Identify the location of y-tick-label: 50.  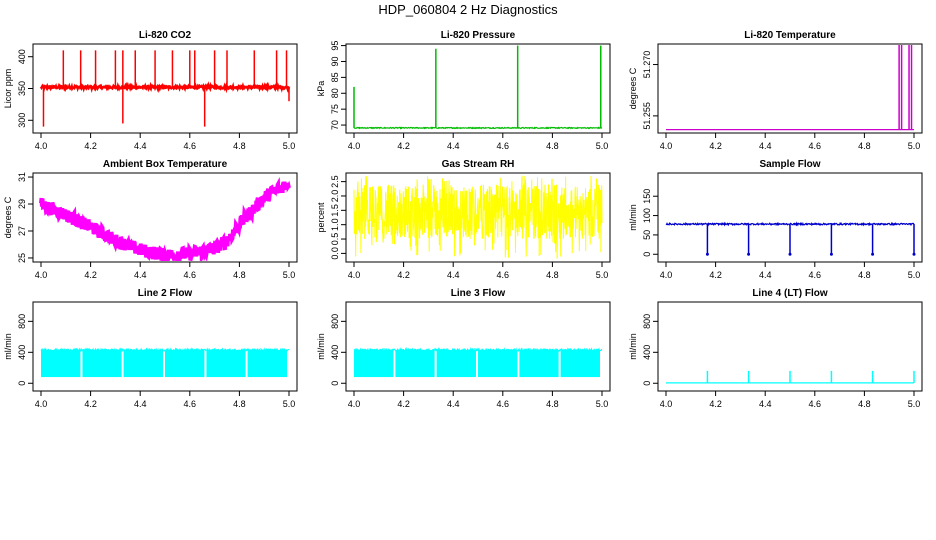
(647, 235).